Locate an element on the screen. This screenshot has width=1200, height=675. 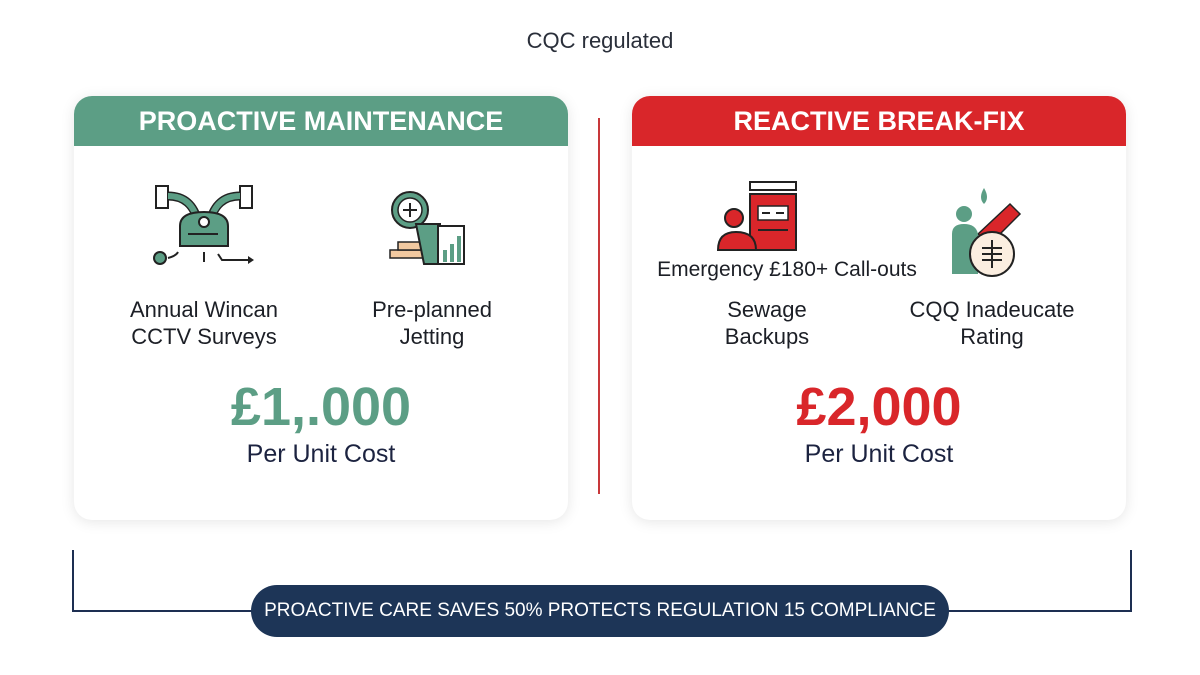
emergency-person-icon is located at coordinates (756, 216).